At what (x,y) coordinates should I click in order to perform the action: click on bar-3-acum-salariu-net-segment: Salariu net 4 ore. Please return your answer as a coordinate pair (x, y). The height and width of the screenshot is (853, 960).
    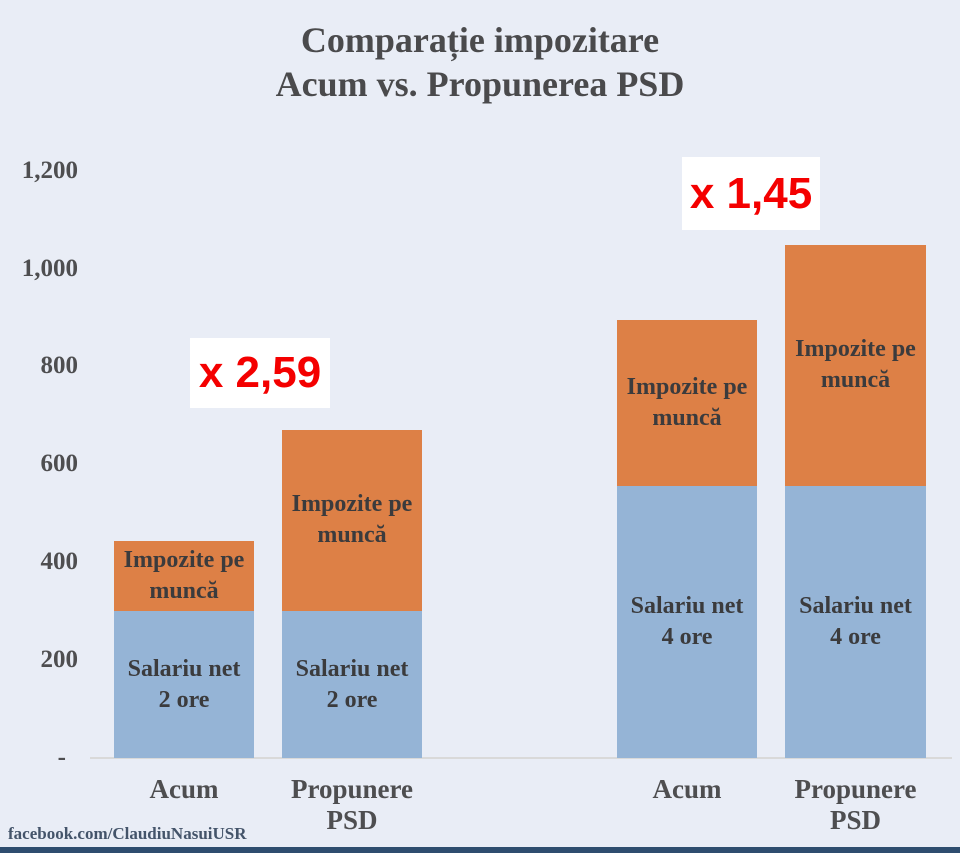
    Looking at the image, I should click on (687, 621).